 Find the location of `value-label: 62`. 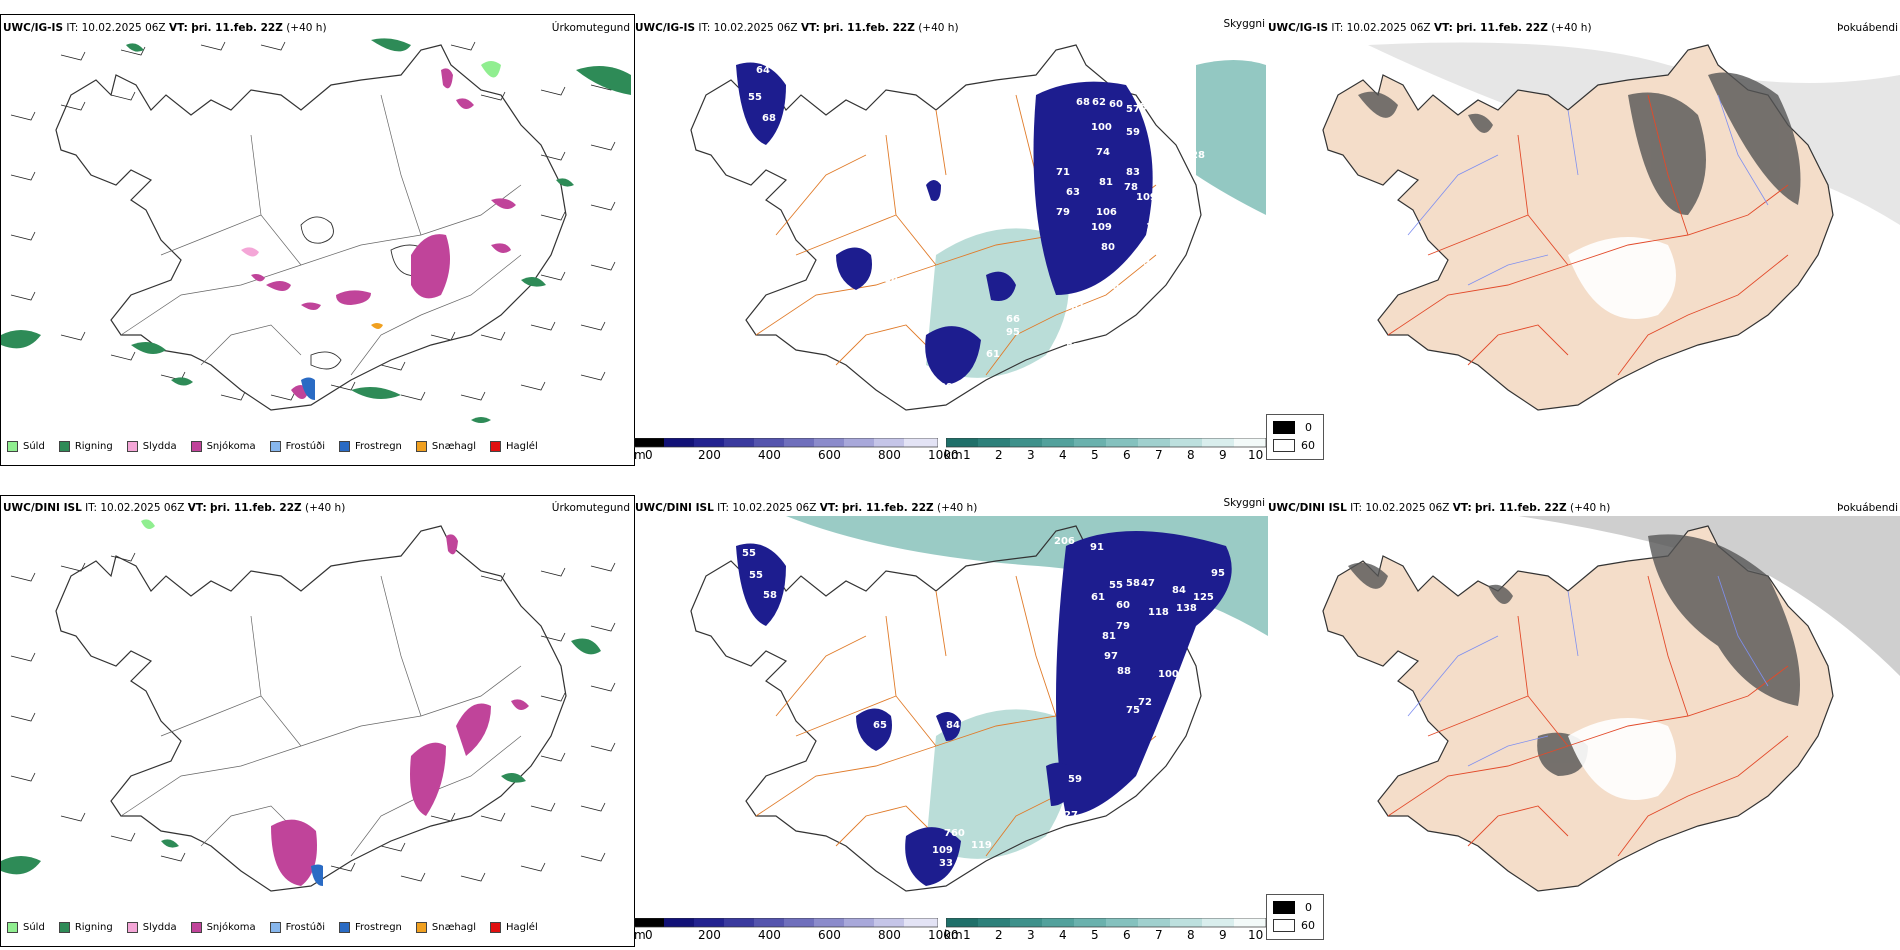

value-label: 62 is located at coordinates (1099, 102).